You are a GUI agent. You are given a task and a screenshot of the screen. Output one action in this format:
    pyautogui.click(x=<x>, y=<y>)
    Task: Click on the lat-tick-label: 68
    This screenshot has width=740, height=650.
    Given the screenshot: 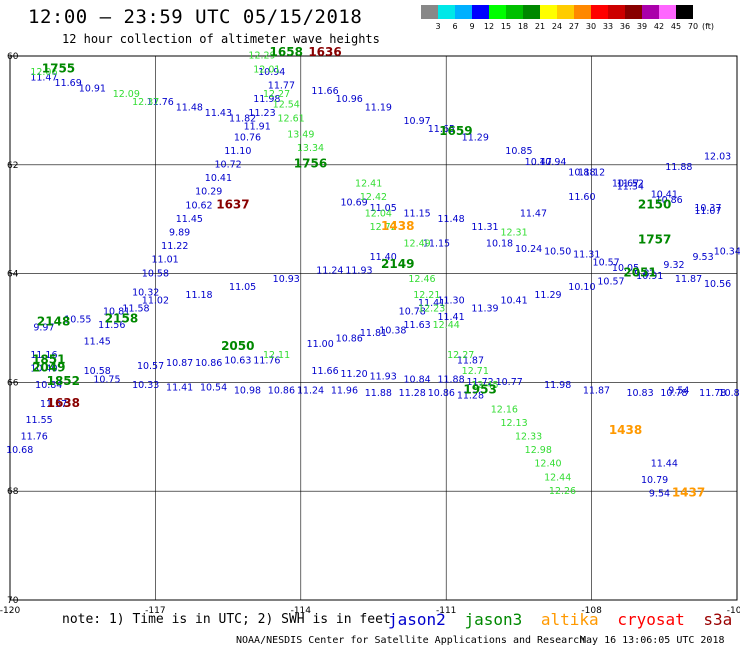 What is the action you would take?
    pyautogui.click(x=13, y=492)
    